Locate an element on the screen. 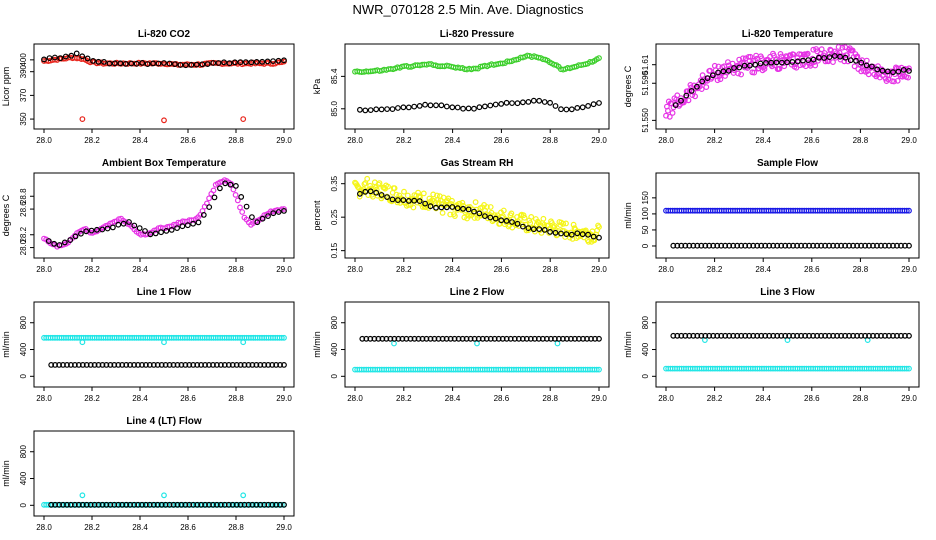 The width and height of the screenshot is (936, 540). y-tick-label: 85.4 is located at coordinates (334, 76).